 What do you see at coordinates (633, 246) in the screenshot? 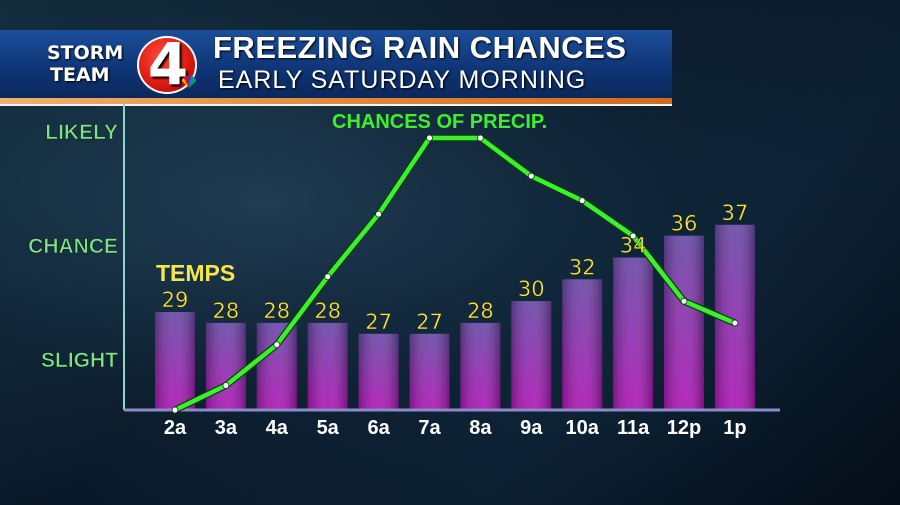
I see `temp-label-11a: 34` at bounding box center [633, 246].